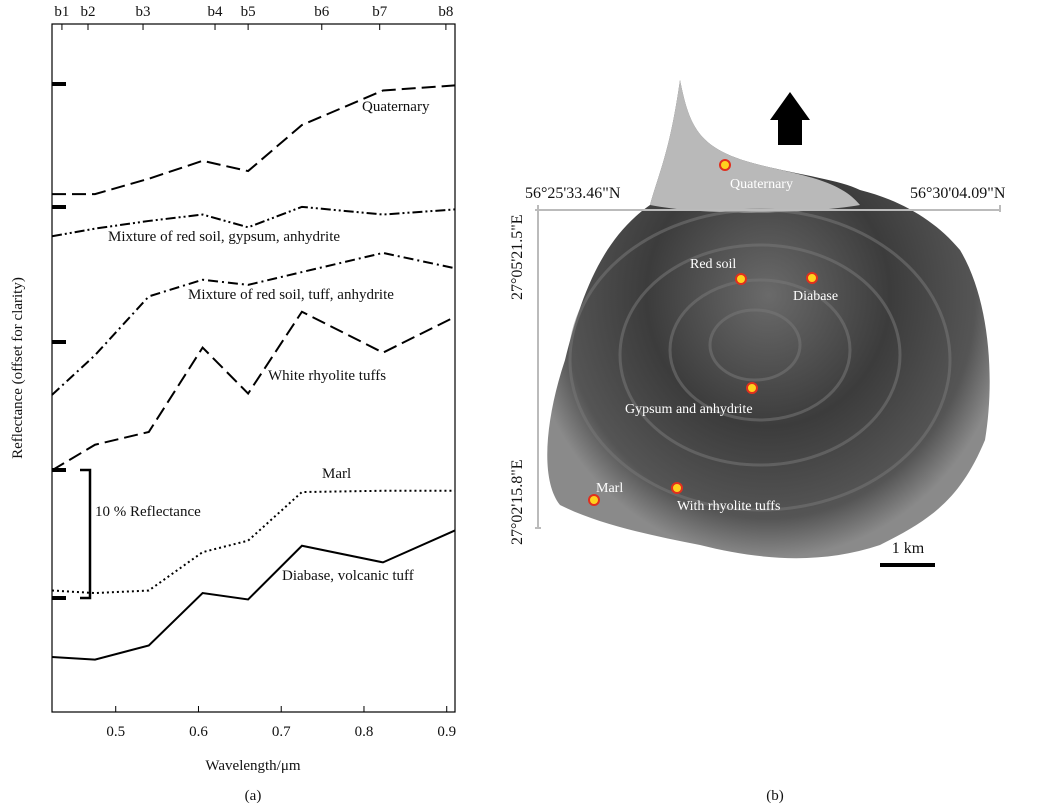 The image size is (1037, 810). What do you see at coordinates (59, 341) in the screenshot?
I see `offset-marks` at bounding box center [59, 341].